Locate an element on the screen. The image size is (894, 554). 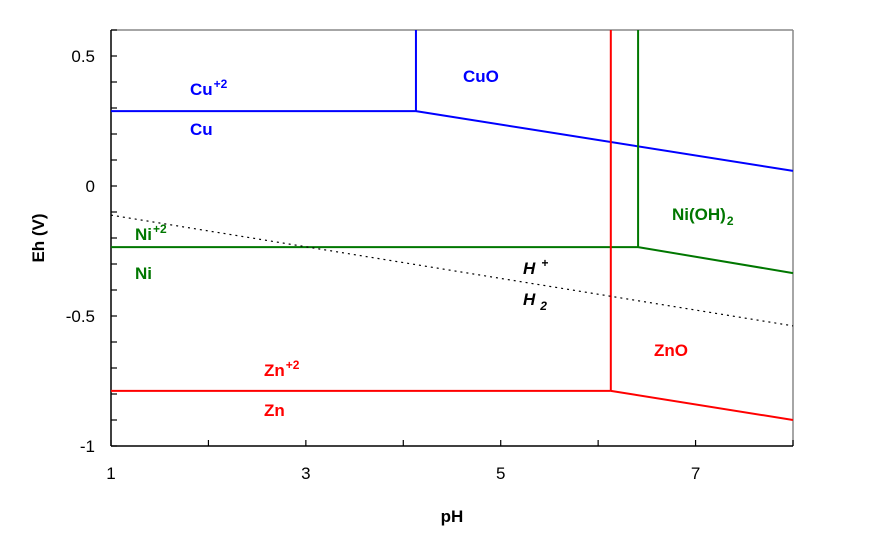
x-tick-label: 1 is located at coordinates (110, 473).